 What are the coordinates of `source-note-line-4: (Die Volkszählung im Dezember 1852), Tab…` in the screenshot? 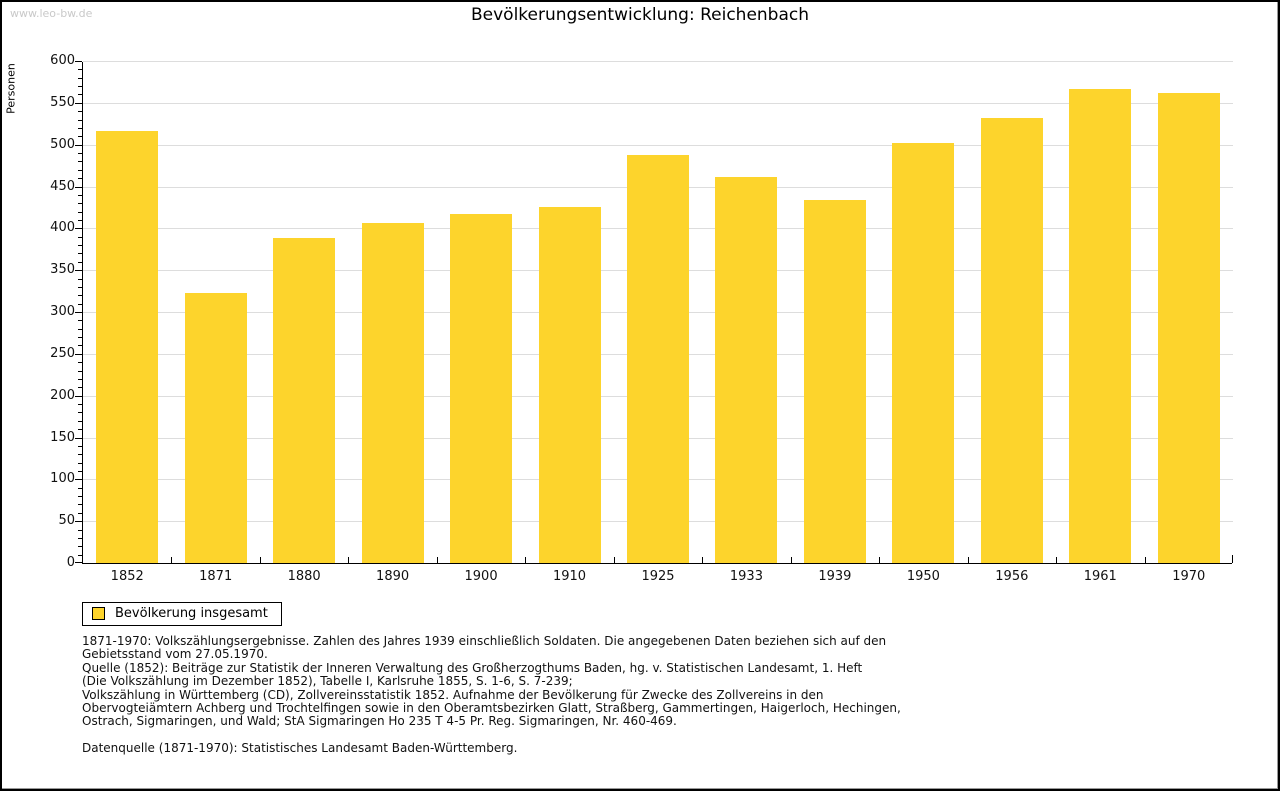 It's located at (327, 681).